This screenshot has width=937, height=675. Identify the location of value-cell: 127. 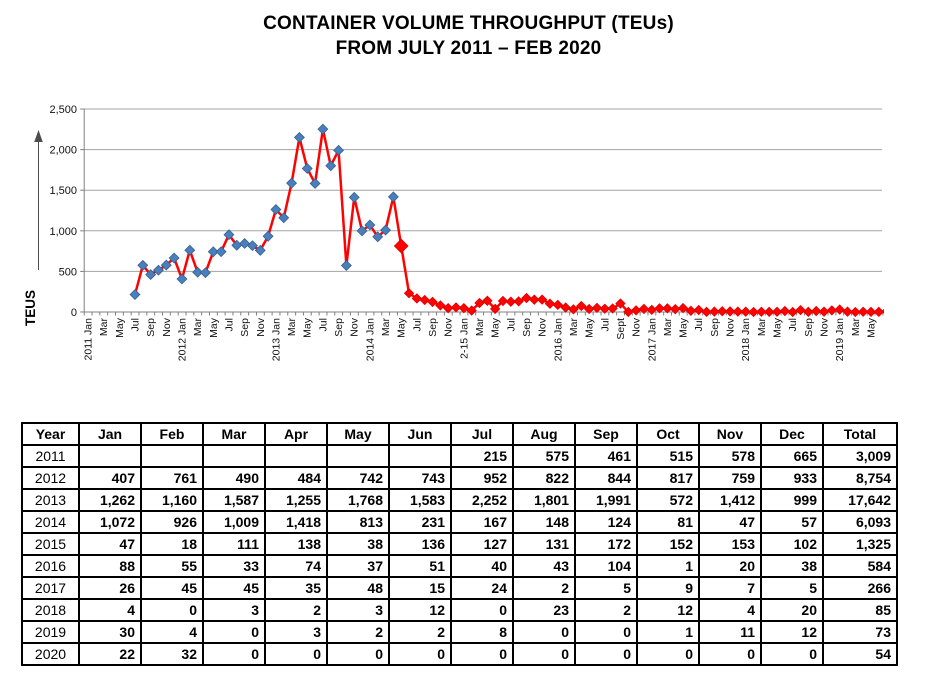
(482, 544).